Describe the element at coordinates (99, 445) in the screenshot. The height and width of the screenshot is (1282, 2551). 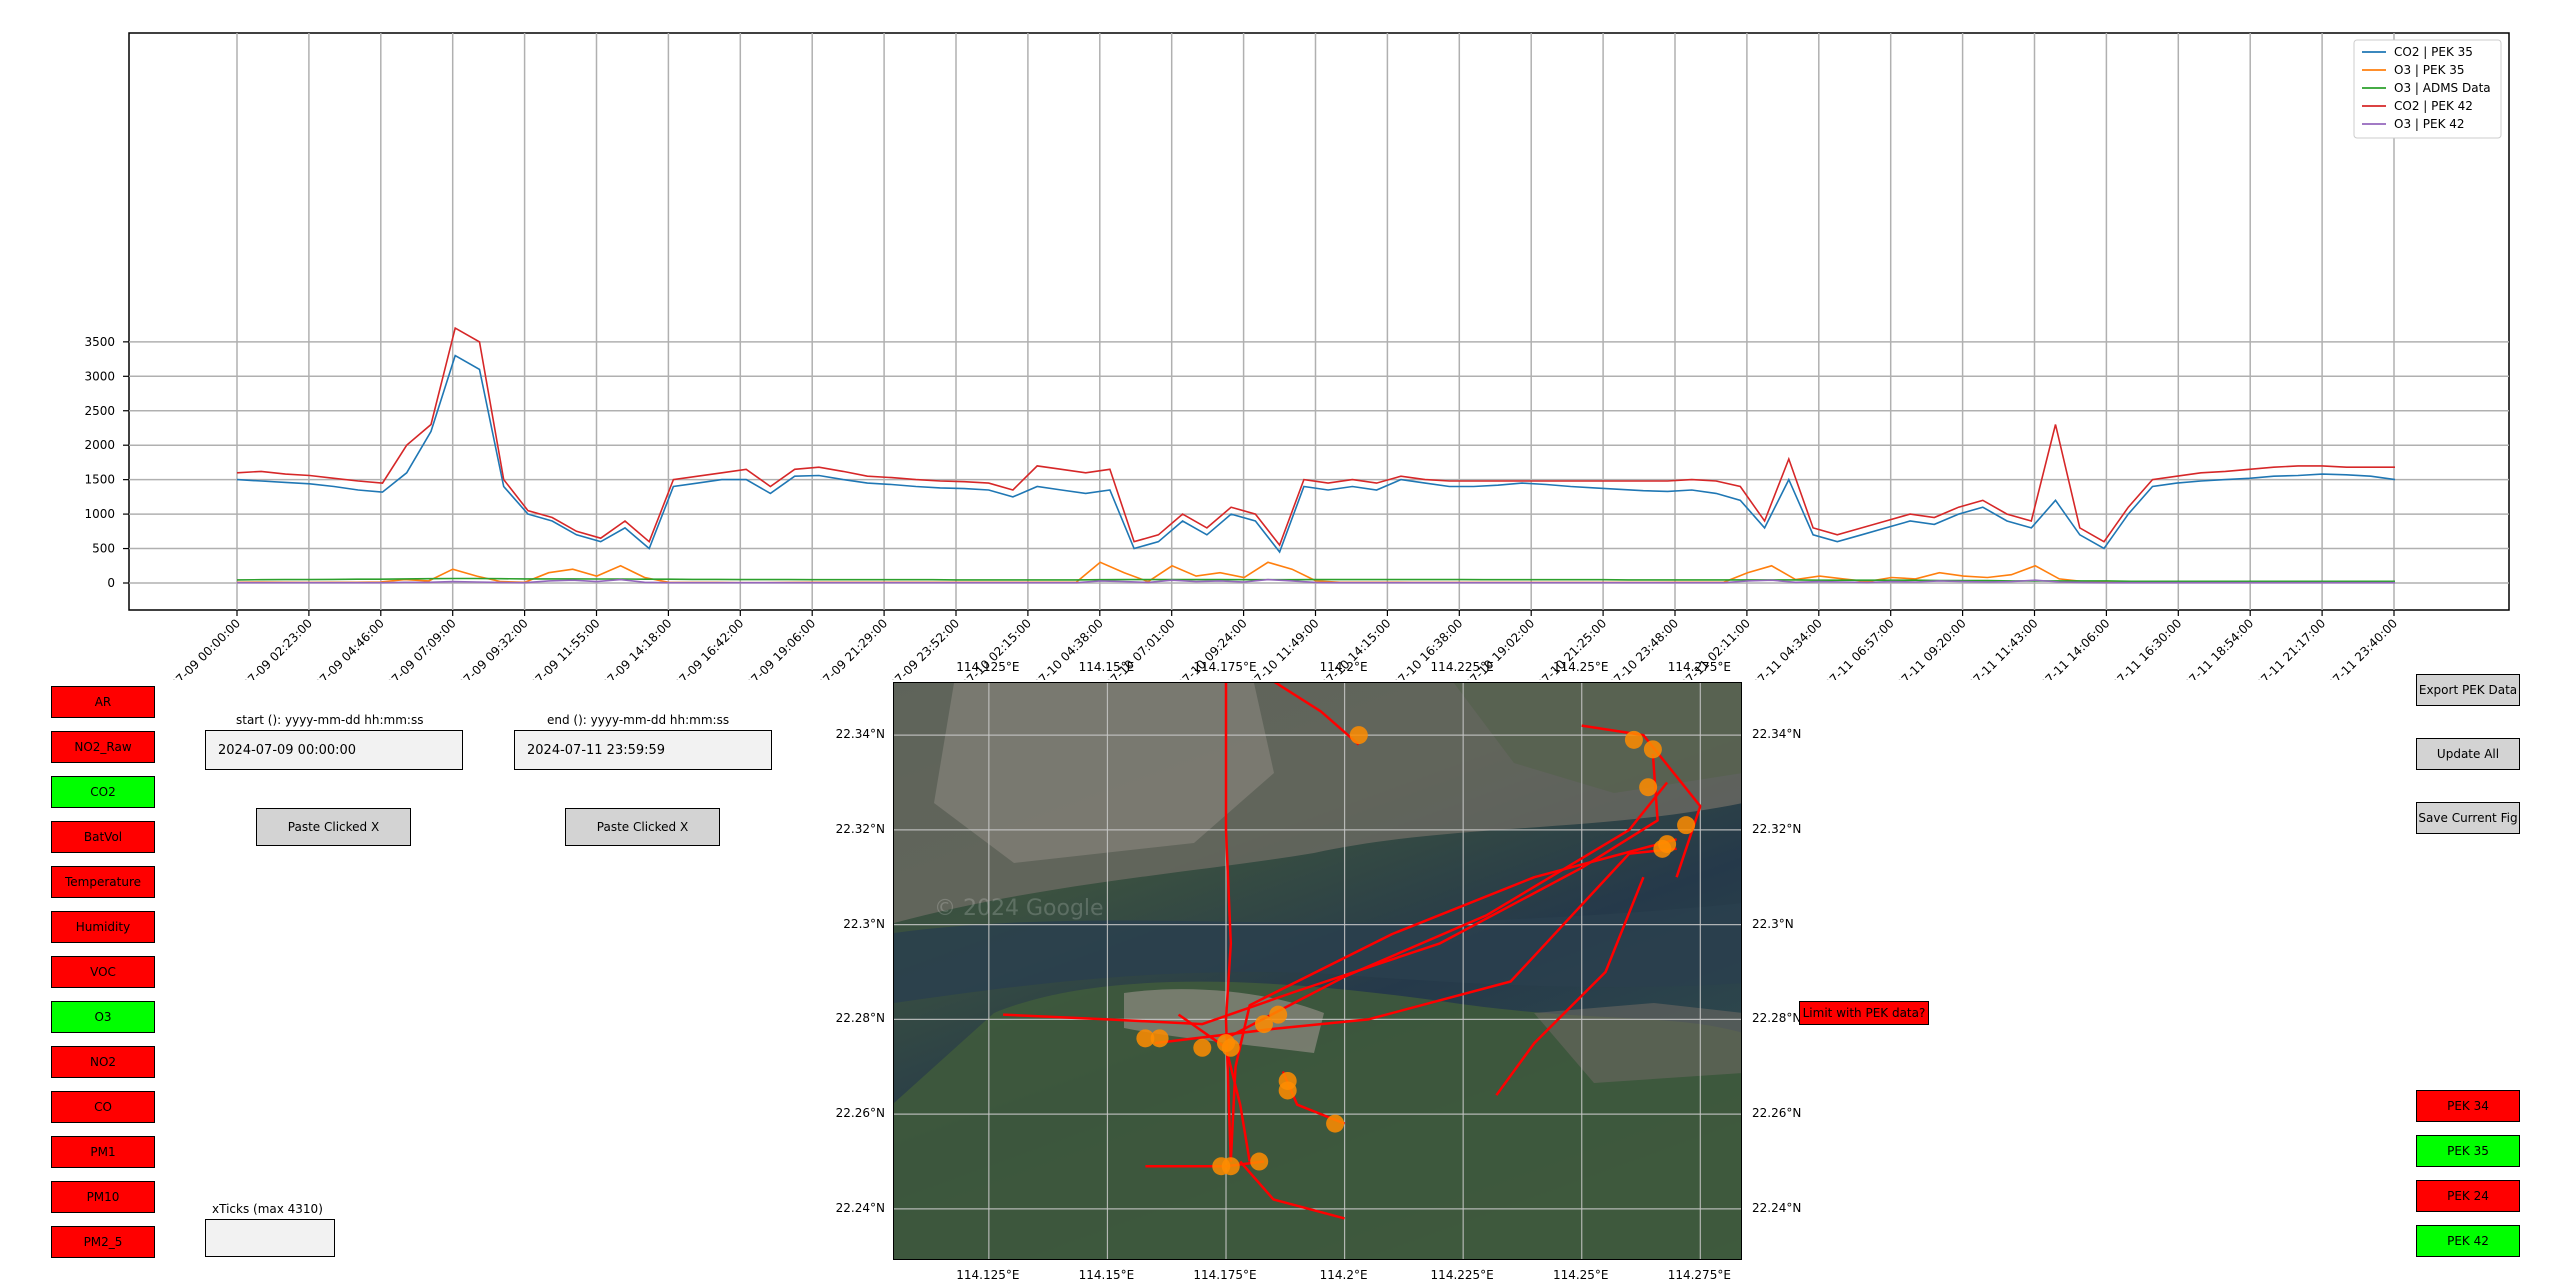
I see `y-tick-label: 2000` at that location.